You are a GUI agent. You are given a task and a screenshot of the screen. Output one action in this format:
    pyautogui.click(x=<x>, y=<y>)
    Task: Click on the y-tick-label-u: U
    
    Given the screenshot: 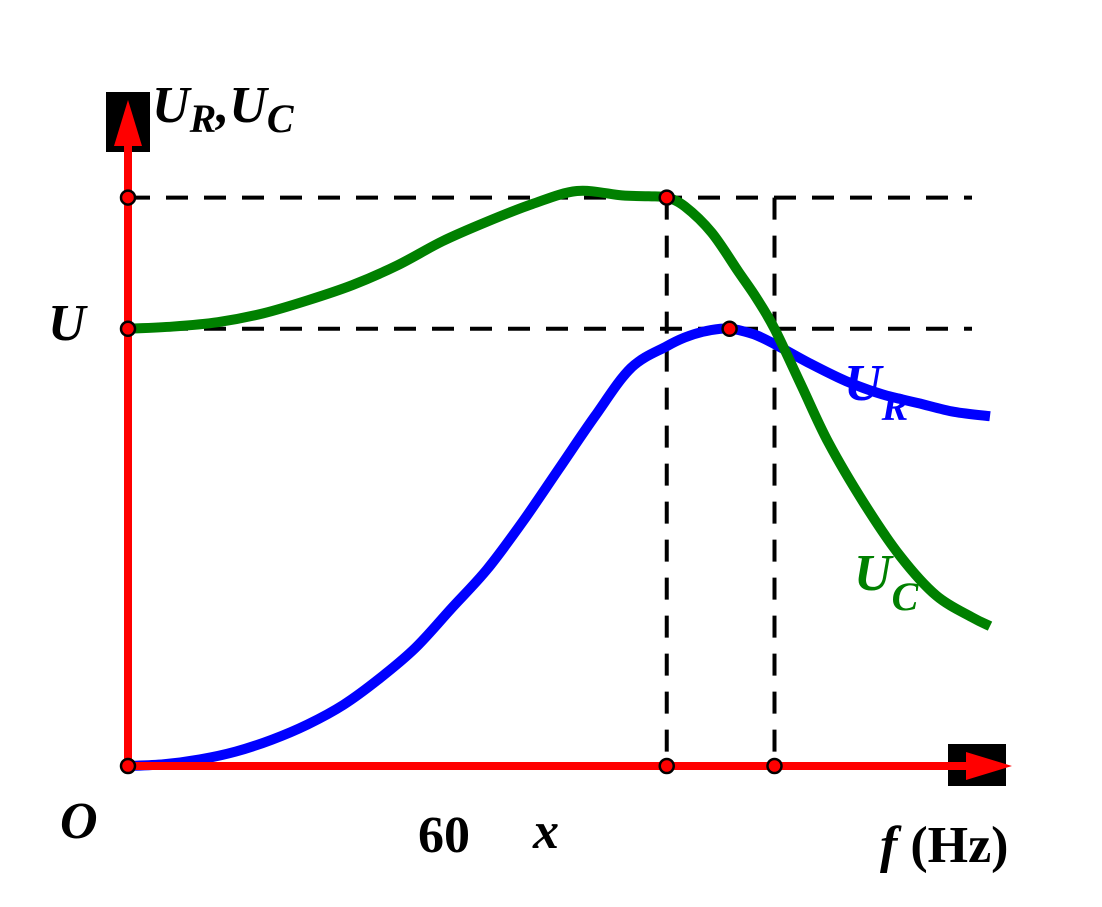 What is the action you would take?
    pyautogui.click(x=68, y=323)
    